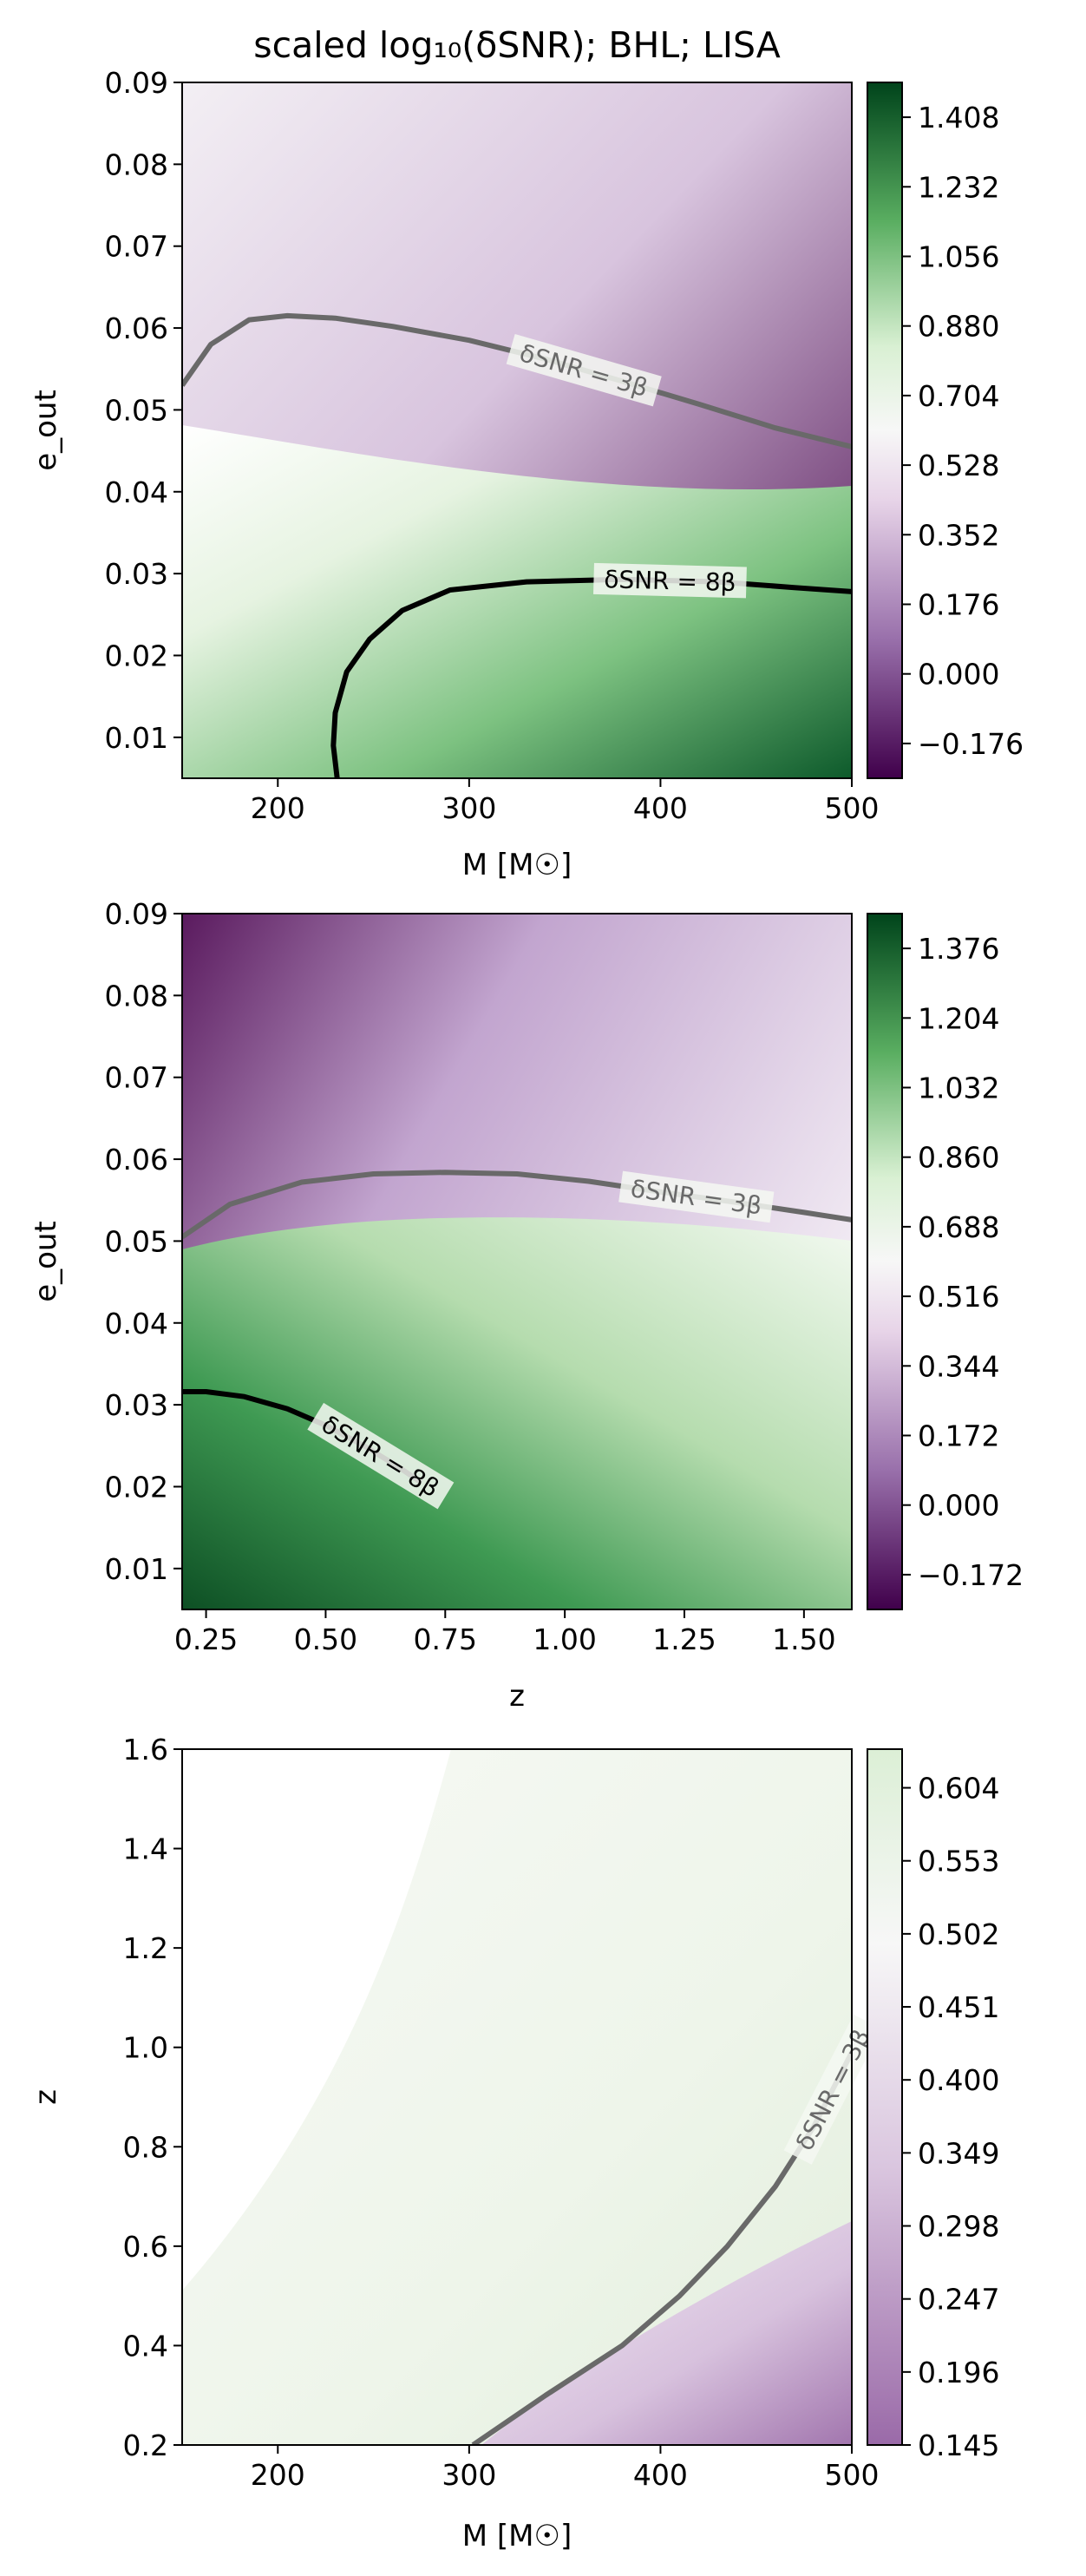 Image resolution: width=1086 pixels, height=2576 pixels. What do you see at coordinates (958, 2080) in the screenshot?
I see `colorbar-tick-label: 0.400` at bounding box center [958, 2080].